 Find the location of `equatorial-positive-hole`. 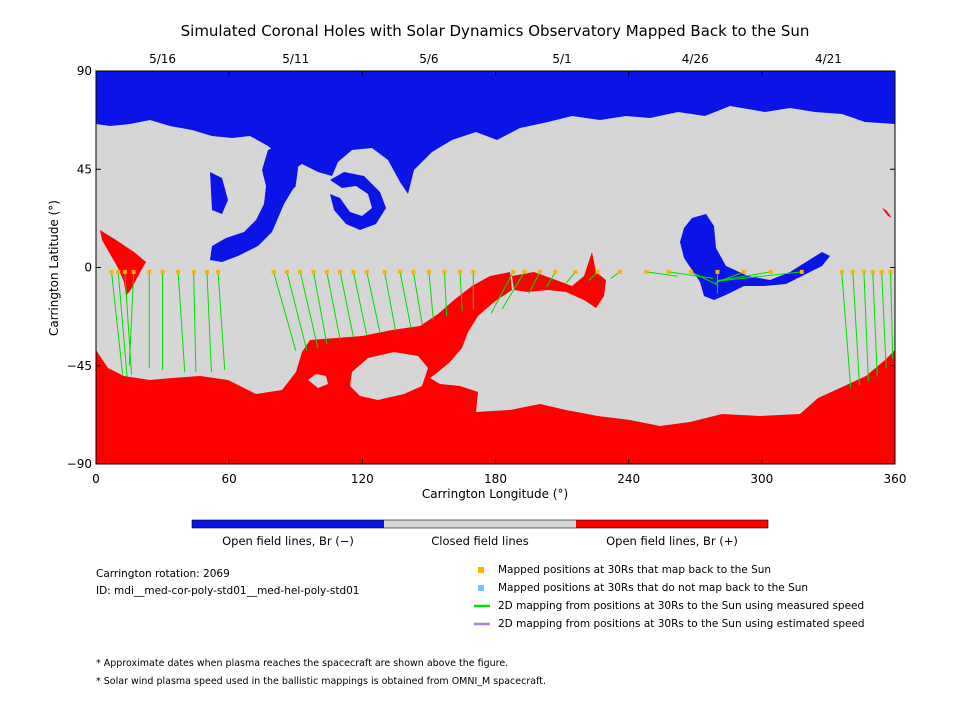

equatorial-positive-hole is located at coordinates (559, 280).